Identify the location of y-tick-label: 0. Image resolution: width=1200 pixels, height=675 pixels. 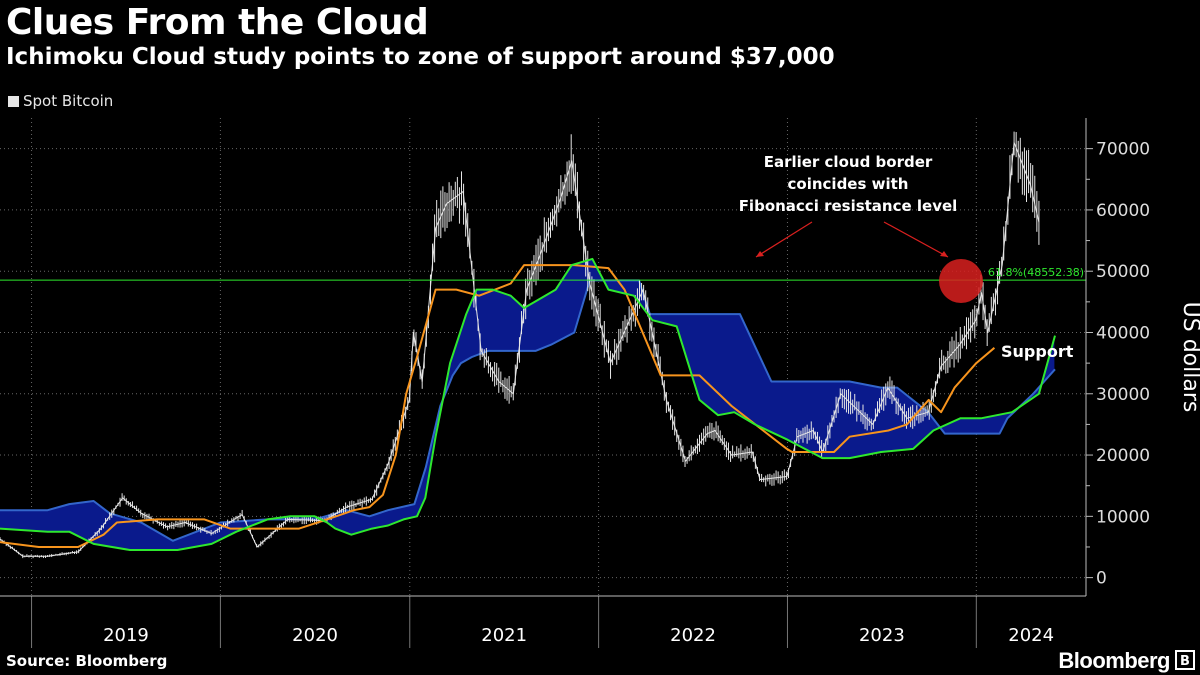
(1101, 579).